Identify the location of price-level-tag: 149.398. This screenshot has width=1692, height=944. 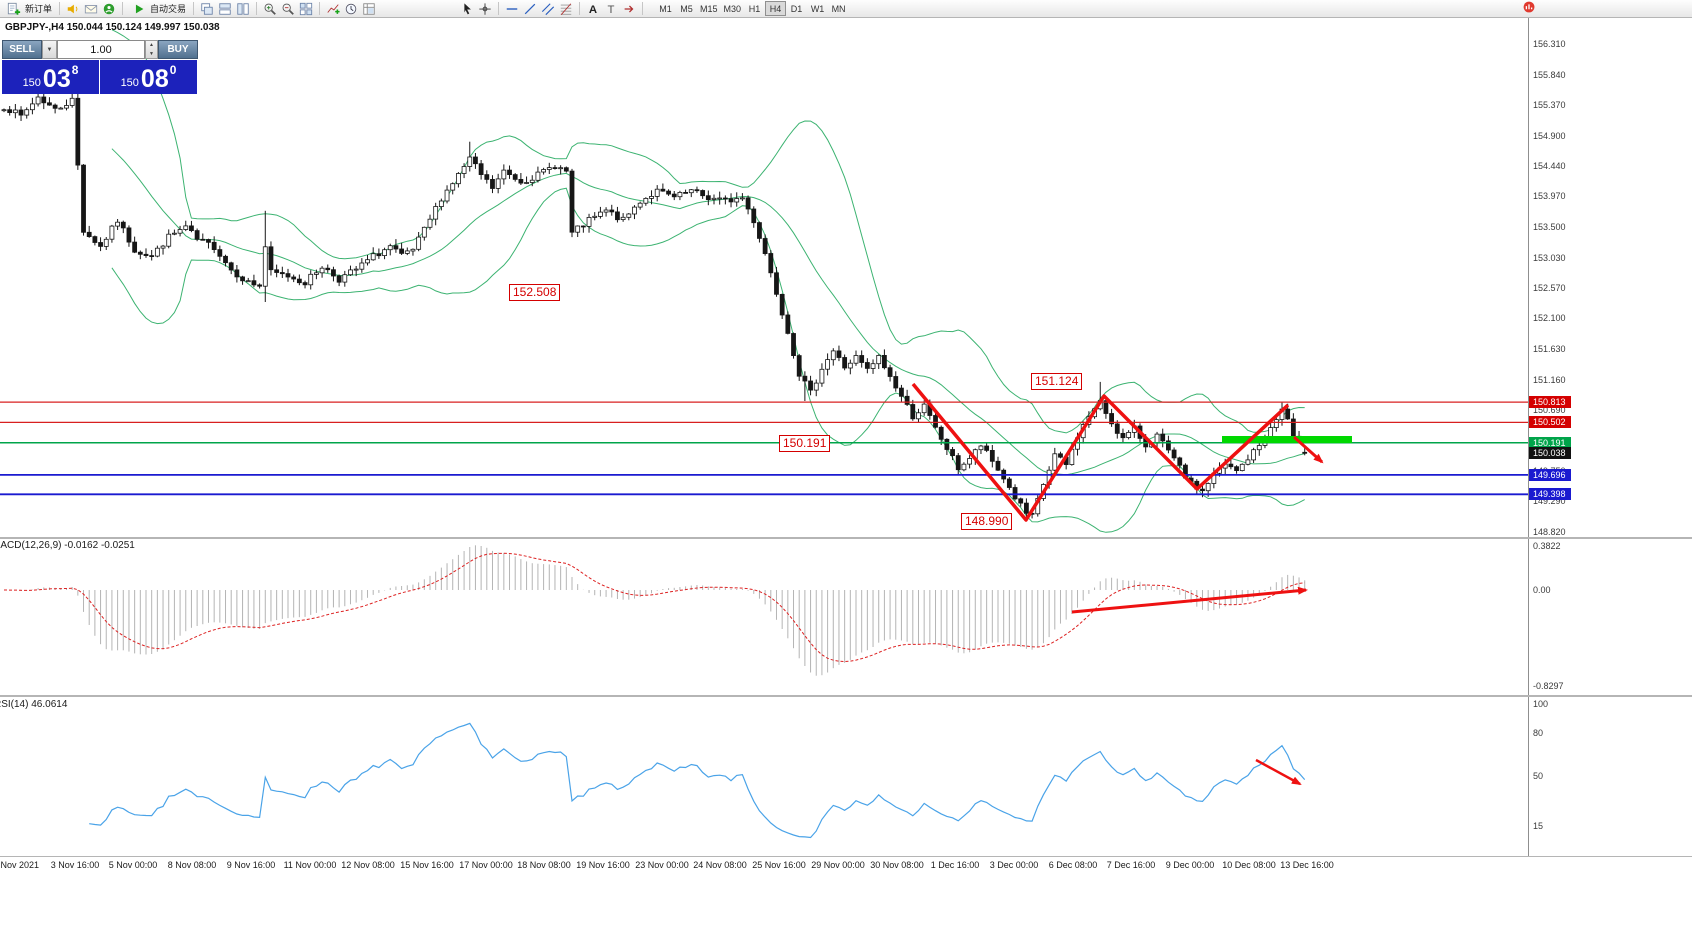
(1550, 494).